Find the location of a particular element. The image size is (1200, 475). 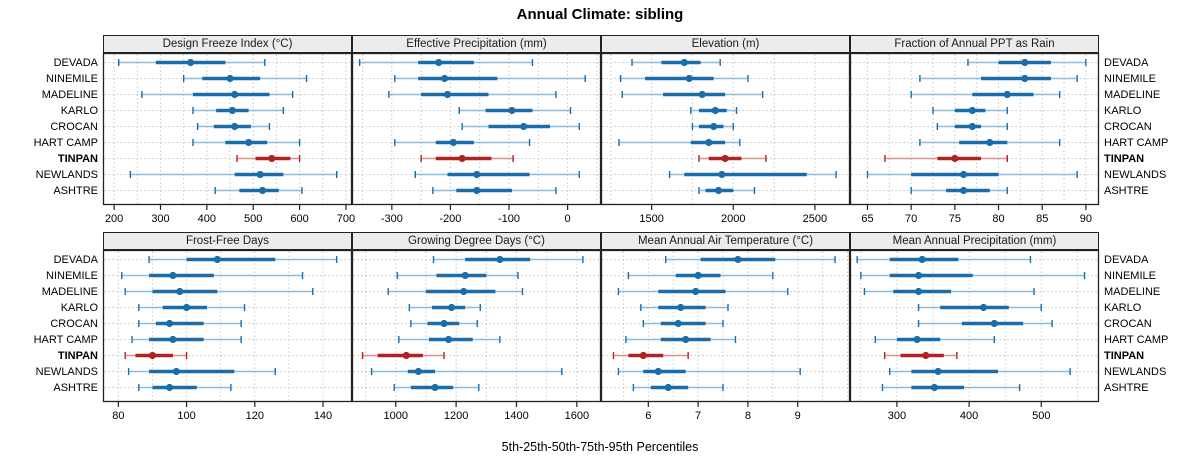

panel-plot-mean-annual-air-temperature-c: 6 7 8 9 is located at coordinates (725, 335).